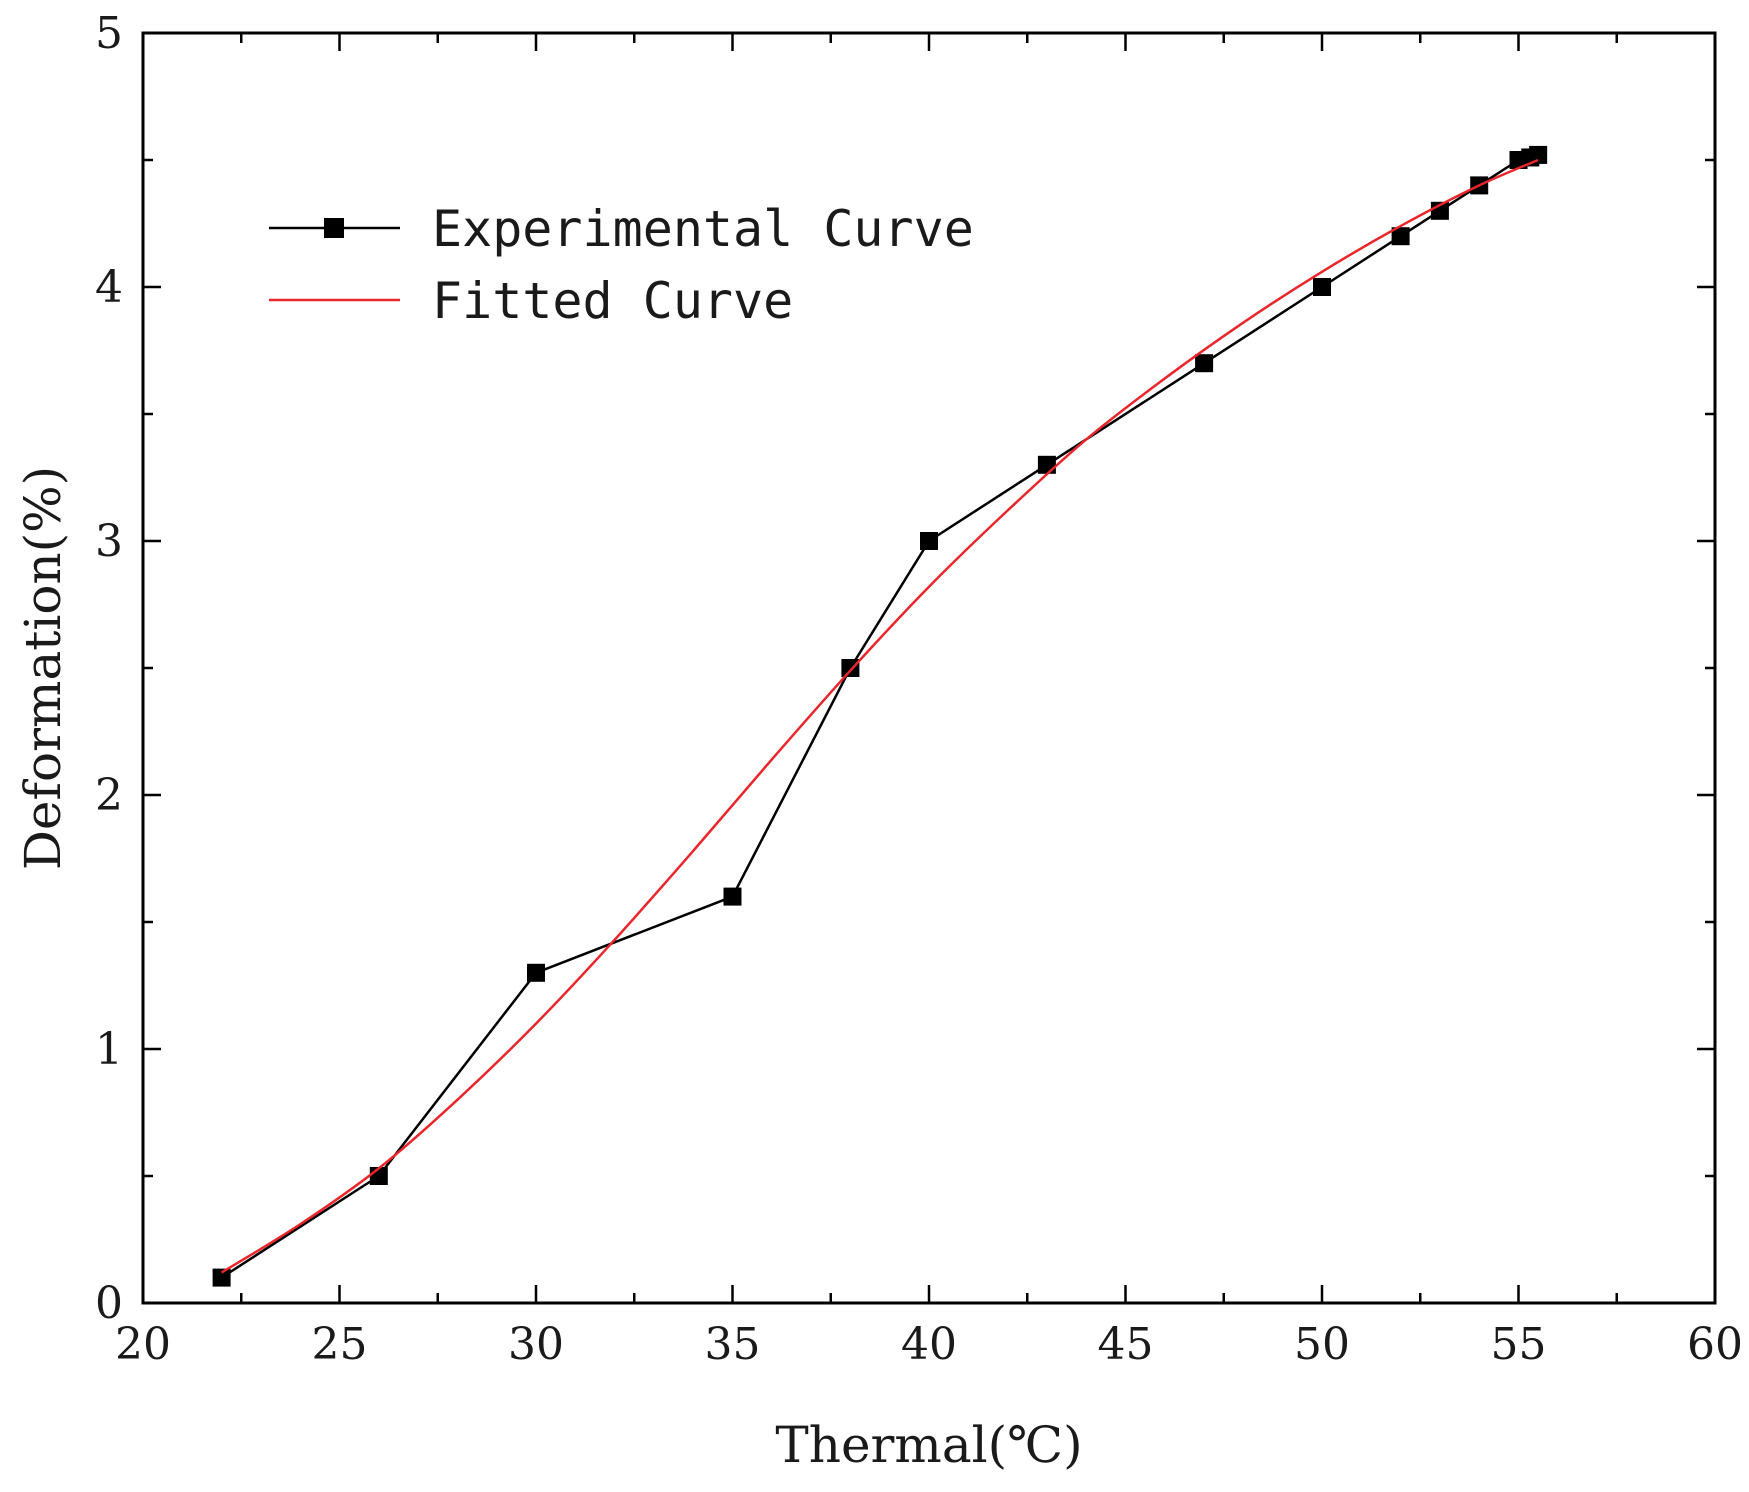  I want to click on legend: Experimental Curve Fitted Curve, so click(621, 265).